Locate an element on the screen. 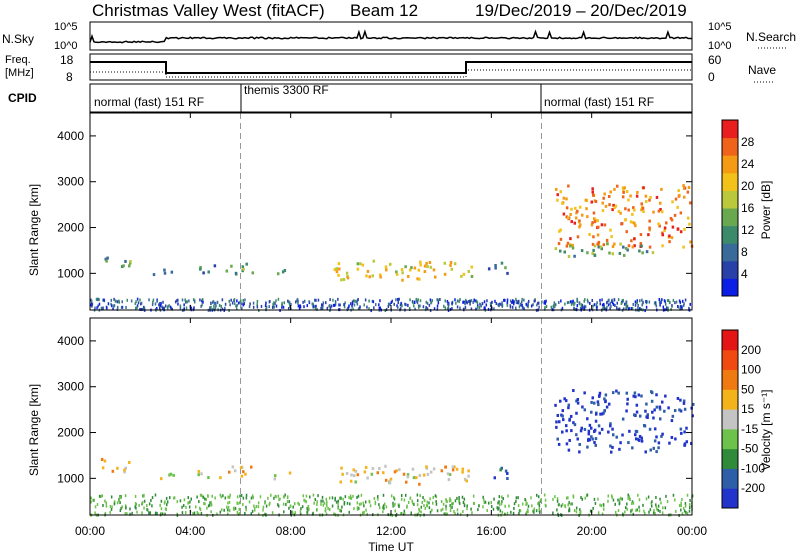 This screenshot has width=800, height=554. colorbar-tick-label: 8 is located at coordinates (744, 252).